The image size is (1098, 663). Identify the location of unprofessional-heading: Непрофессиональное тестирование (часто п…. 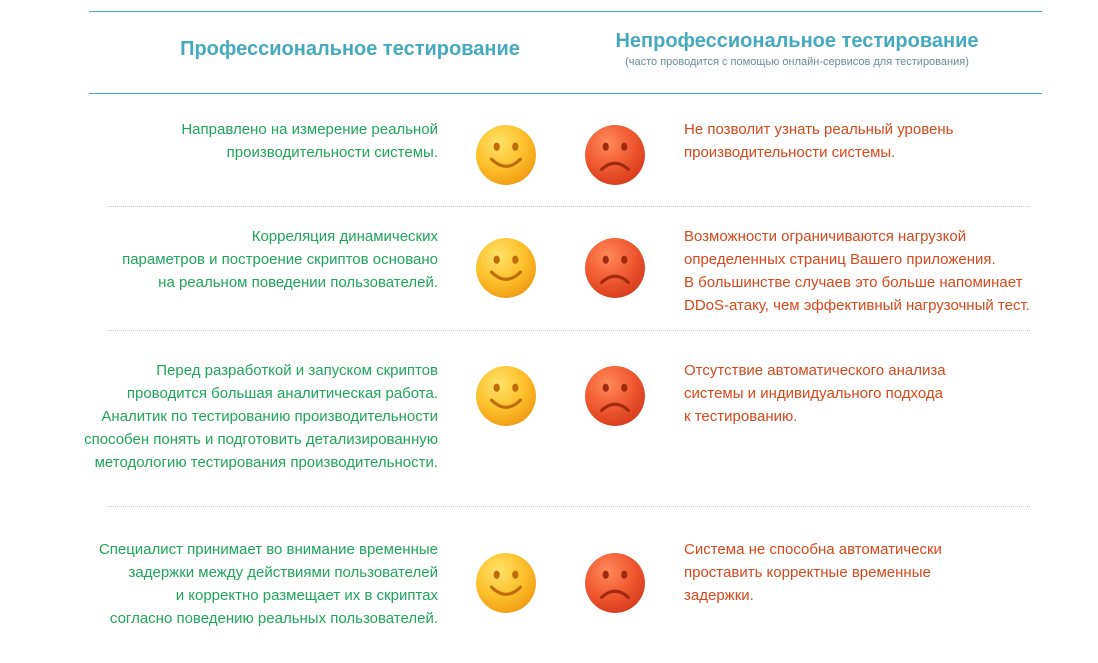
(797, 49).